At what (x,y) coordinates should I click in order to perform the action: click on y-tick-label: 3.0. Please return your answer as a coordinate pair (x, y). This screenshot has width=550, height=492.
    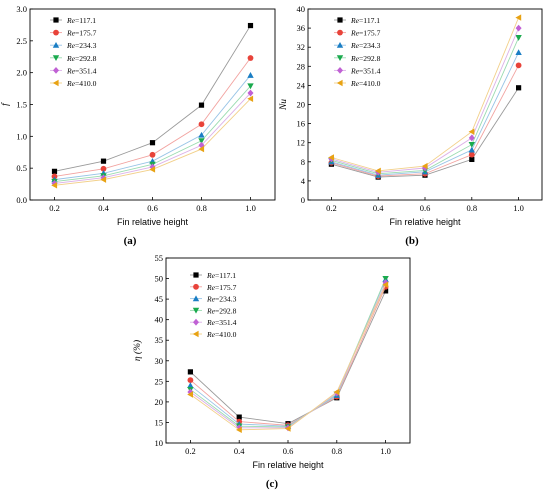
    Looking at the image, I should click on (21, 9).